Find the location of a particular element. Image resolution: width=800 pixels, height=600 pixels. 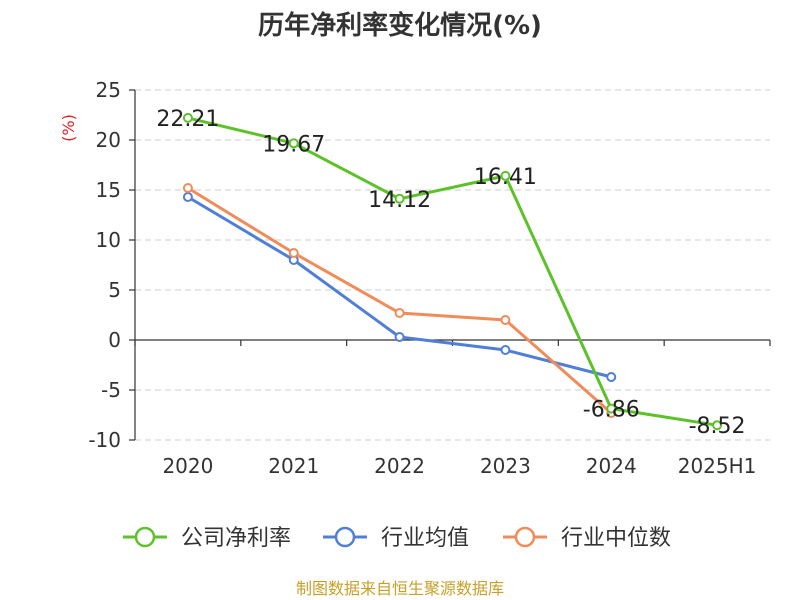

data-label: -6.86 is located at coordinates (611, 410).